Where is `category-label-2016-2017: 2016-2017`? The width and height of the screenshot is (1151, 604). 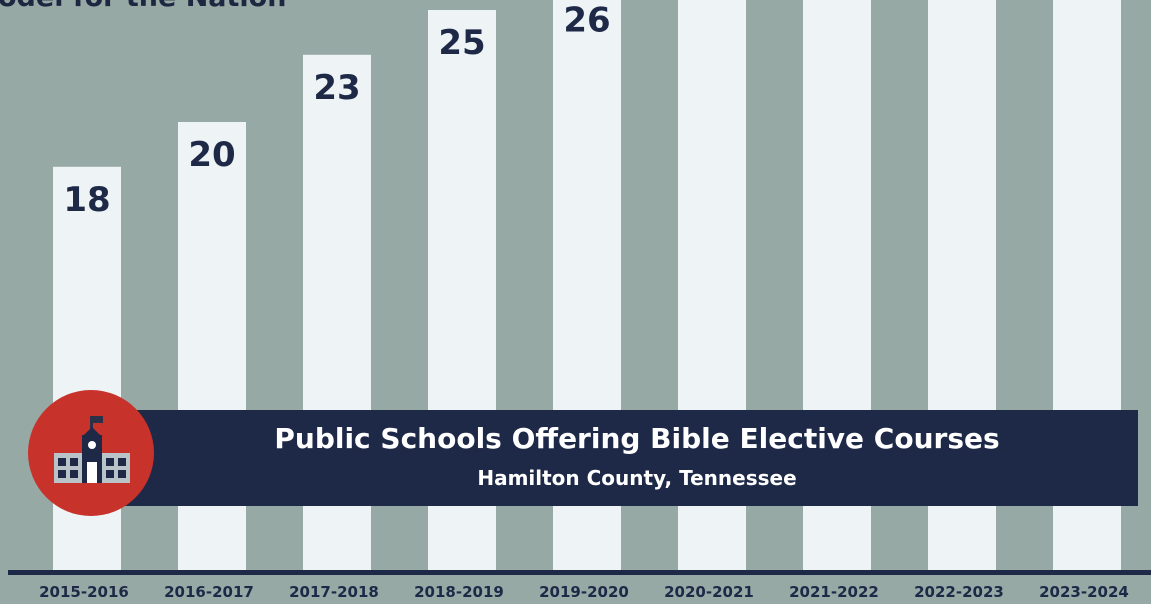 category-label-2016-2017: 2016-2017 is located at coordinates (209, 592).